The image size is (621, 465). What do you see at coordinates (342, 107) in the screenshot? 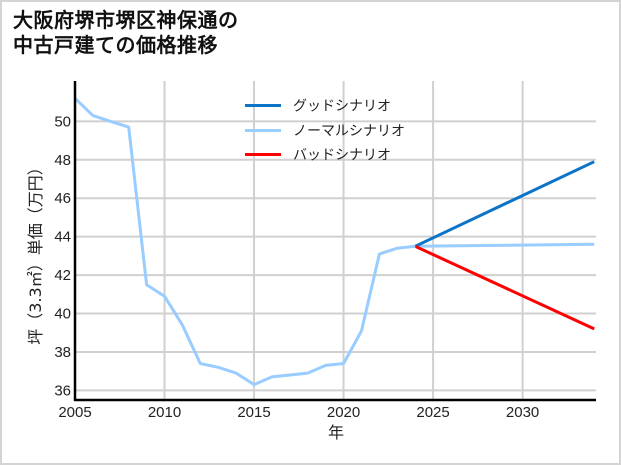
I see `legend-label: グッドシナリオ` at bounding box center [342, 107].